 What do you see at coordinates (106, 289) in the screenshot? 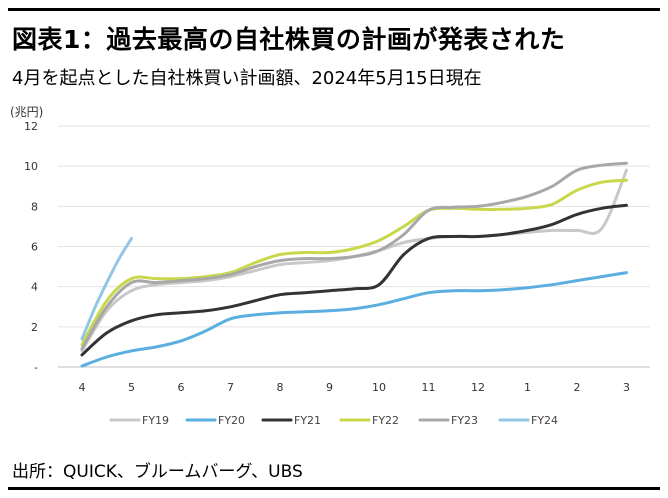
I see `series-line-fy24` at bounding box center [106, 289].